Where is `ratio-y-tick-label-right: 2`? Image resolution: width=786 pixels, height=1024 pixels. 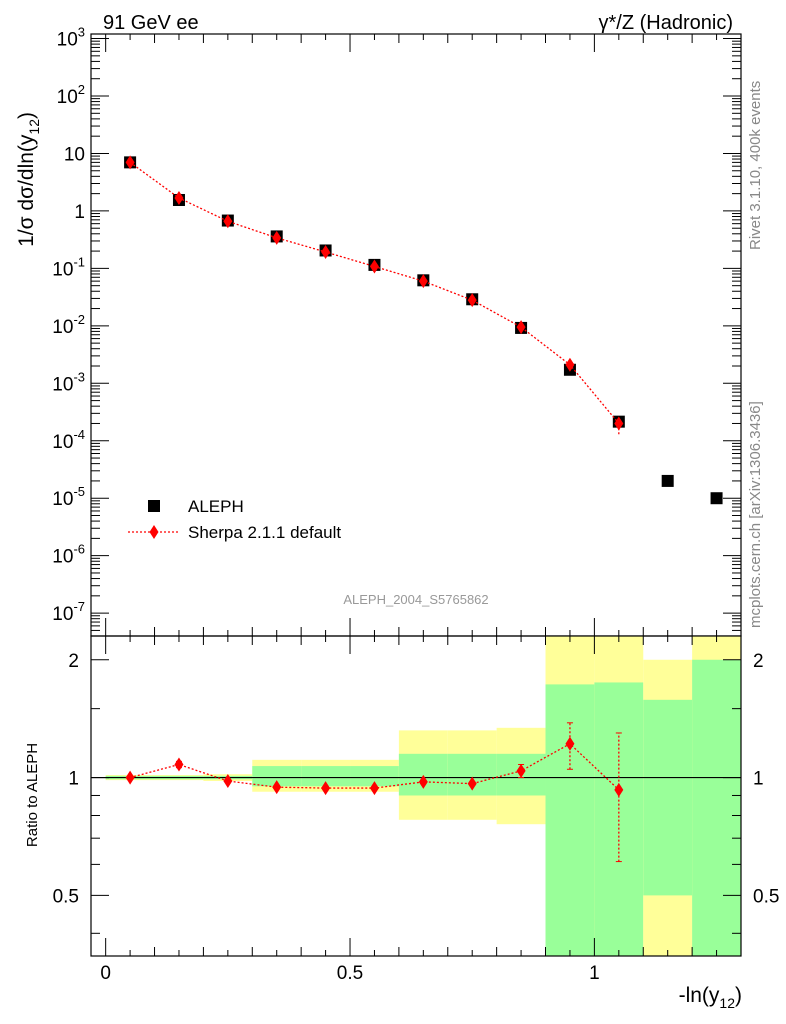 ratio-y-tick-label-right: 2 is located at coordinates (758, 661).